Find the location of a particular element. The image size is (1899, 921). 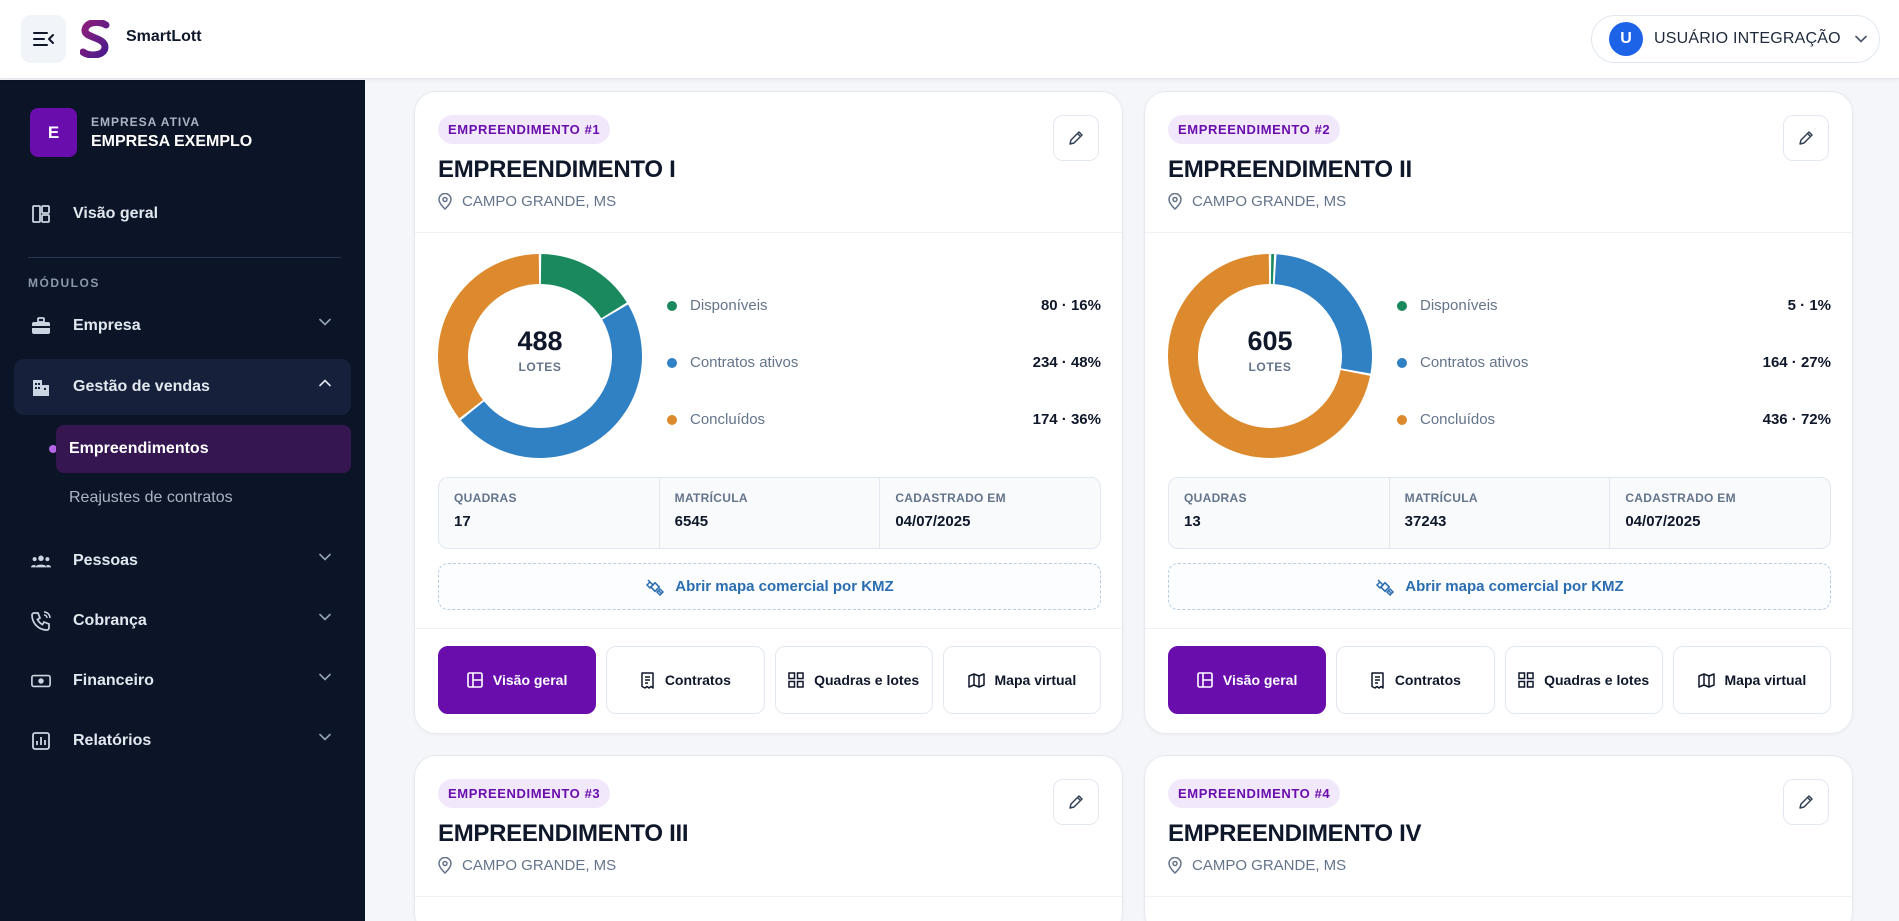

sidebar-subitem-label: Empreendimentos is located at coordinates (139, 448).